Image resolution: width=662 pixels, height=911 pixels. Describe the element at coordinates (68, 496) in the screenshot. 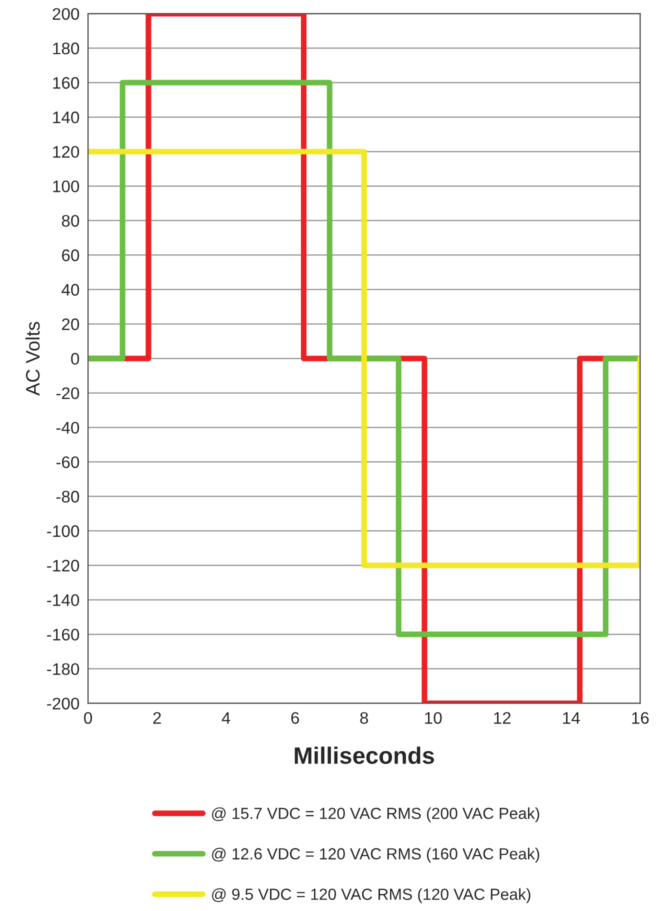

I see `y-tick-label: -80` at that location.